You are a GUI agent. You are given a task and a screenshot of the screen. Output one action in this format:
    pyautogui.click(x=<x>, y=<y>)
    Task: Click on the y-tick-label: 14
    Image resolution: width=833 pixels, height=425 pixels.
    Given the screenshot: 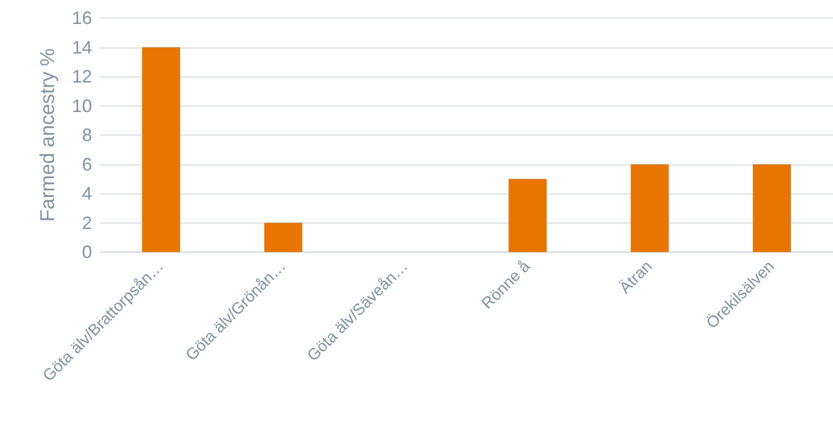 What is the action you would take?
    pyautogui.click(x=82, y=47)
    